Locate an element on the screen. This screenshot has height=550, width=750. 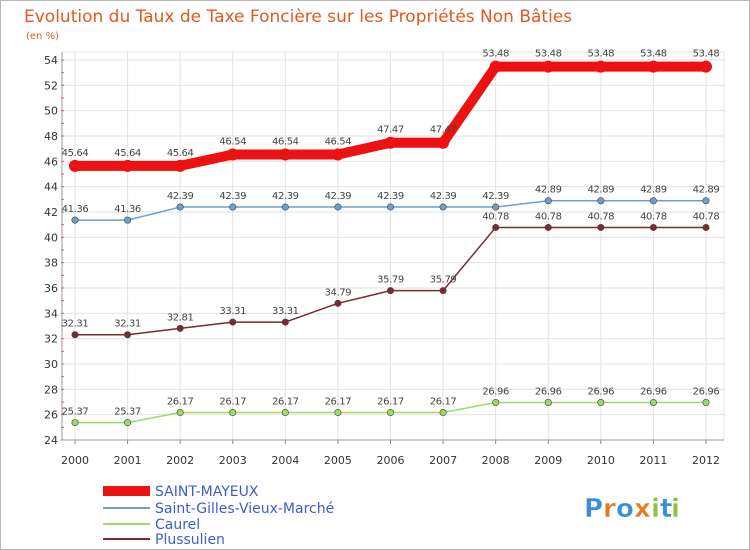
x-tick-label: 2008 is located at coordinates (496, 460).